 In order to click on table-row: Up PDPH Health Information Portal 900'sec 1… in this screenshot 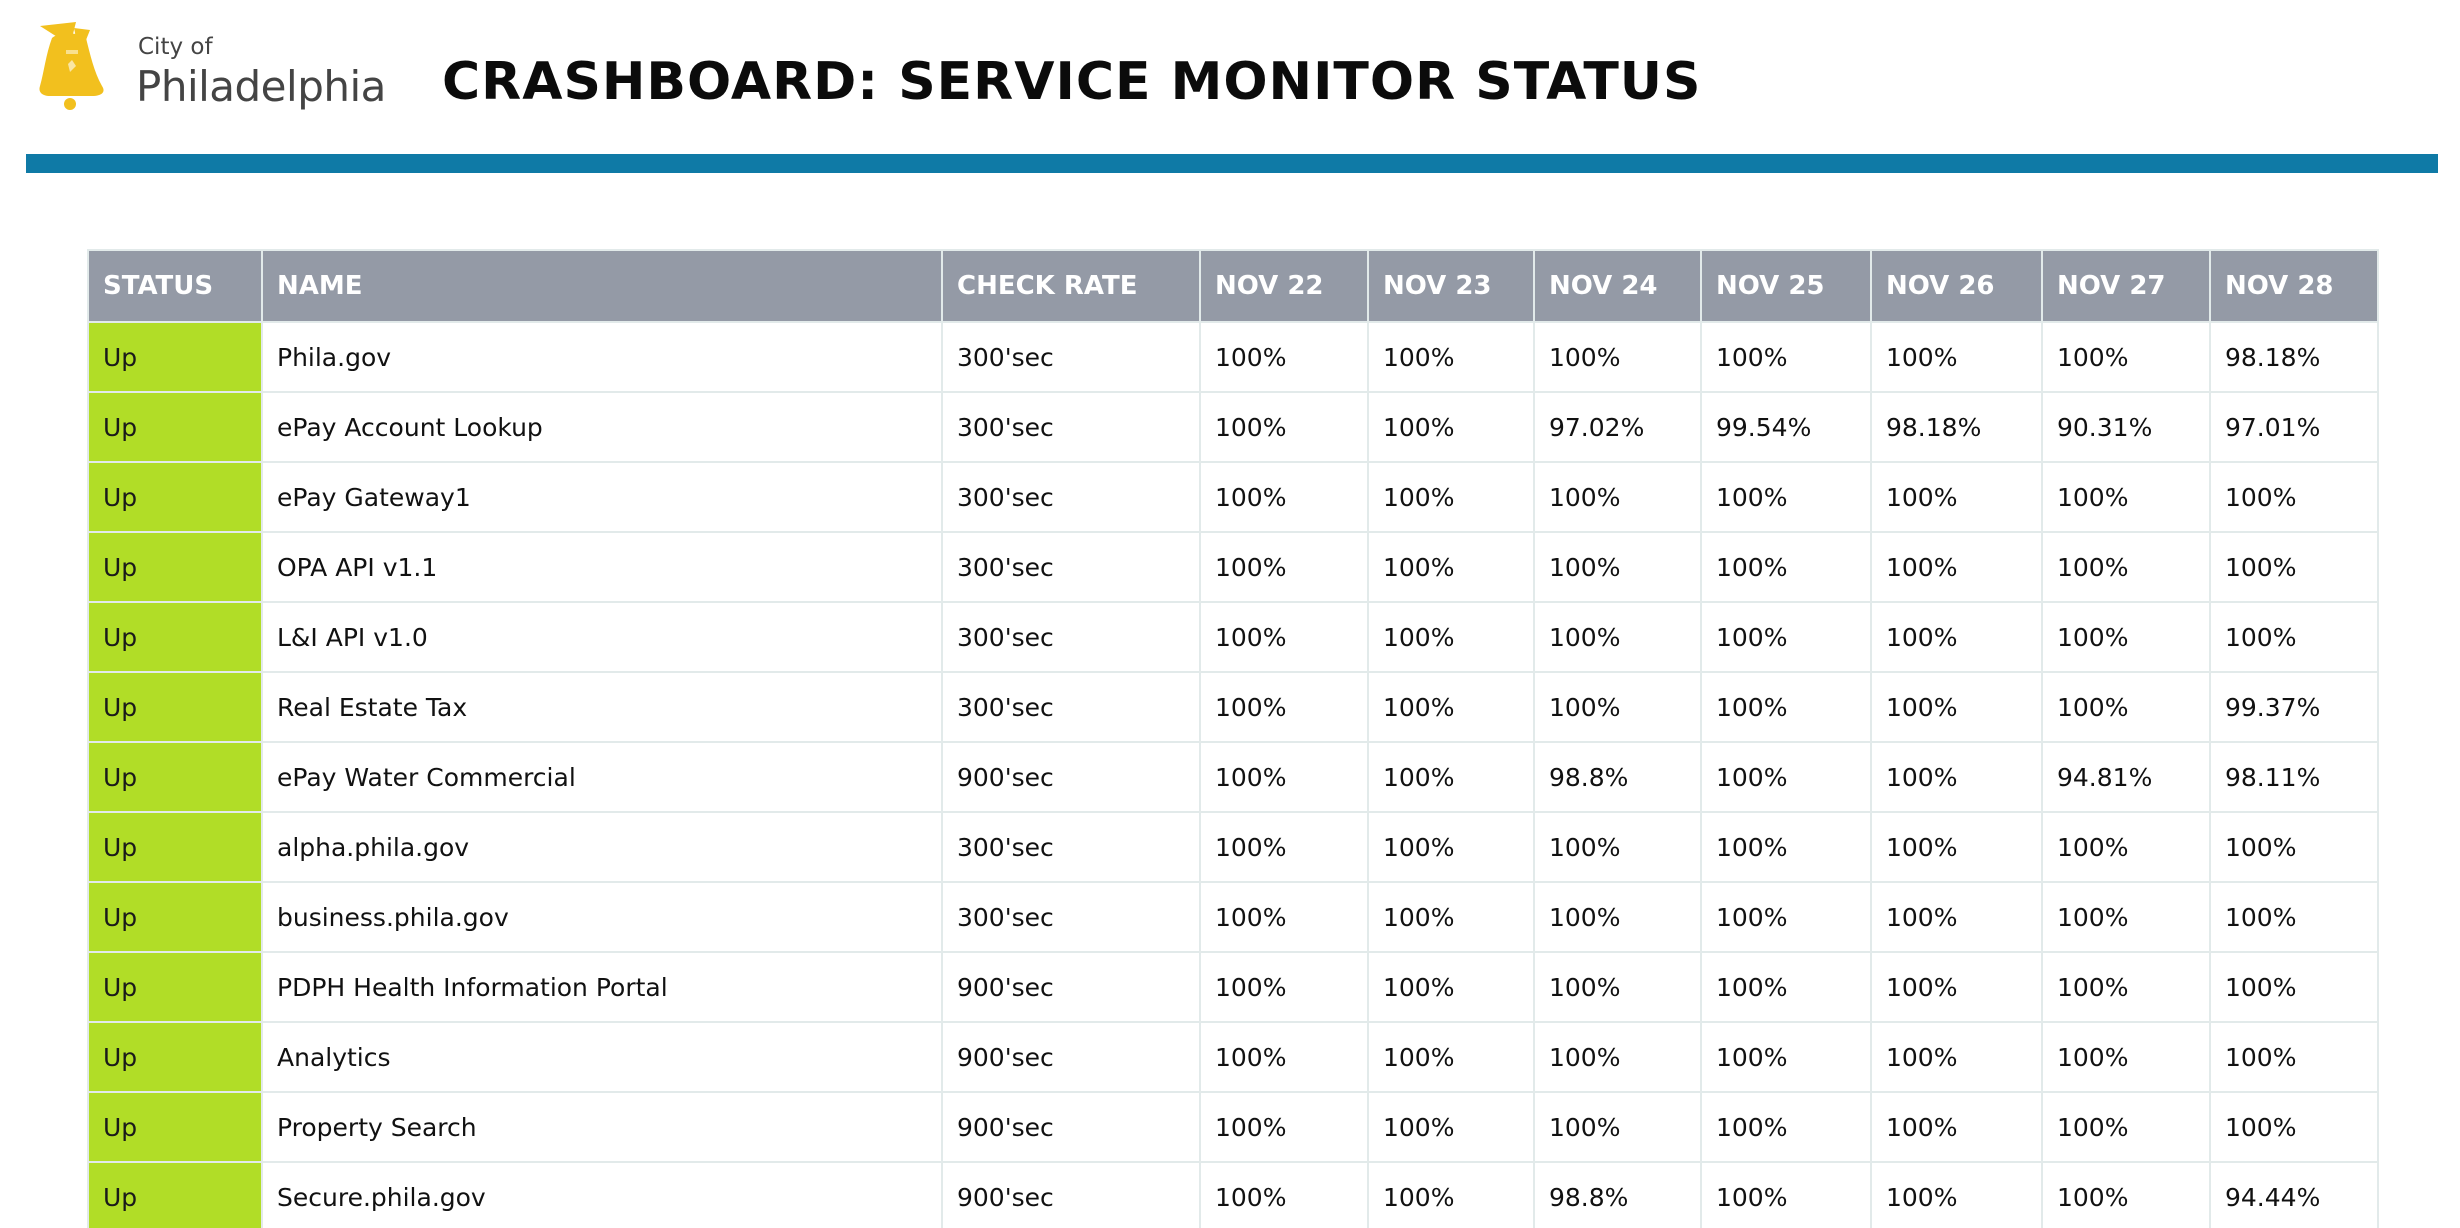, I will do `click(1233, 987)`.